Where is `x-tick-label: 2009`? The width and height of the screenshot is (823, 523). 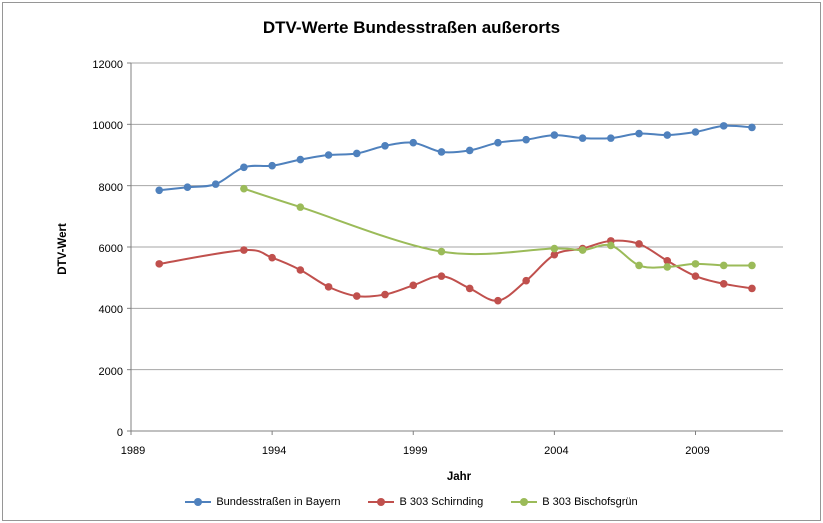 x-tick-label: 2009 is located at coordinates (697, 451).